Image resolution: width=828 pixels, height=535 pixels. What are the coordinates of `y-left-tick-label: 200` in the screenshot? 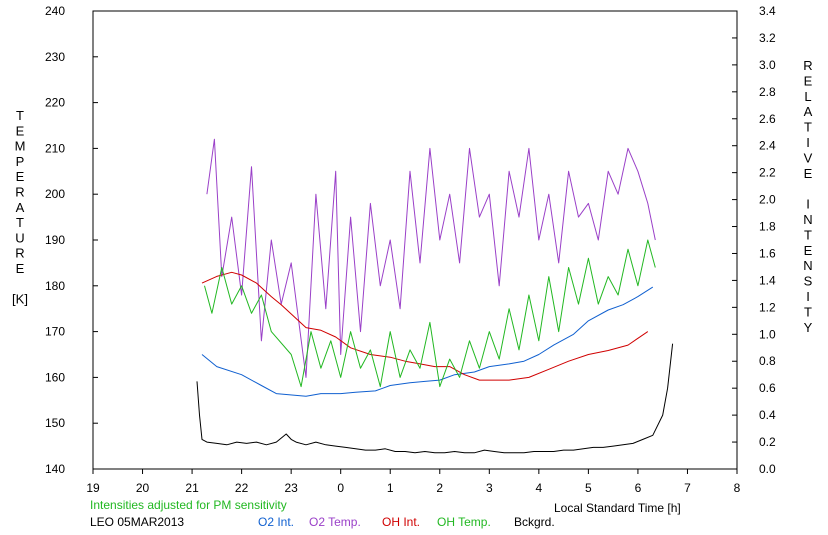 It's located at (55, 194).